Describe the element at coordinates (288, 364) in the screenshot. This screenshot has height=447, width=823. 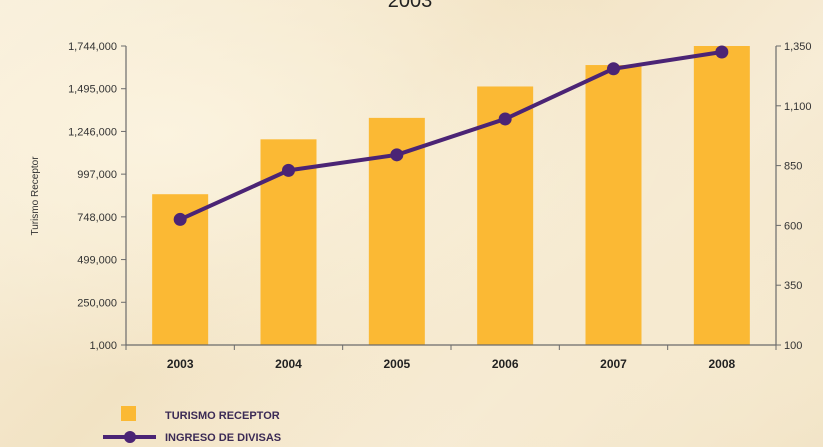
I see `x-category-label: 2004` at that location.